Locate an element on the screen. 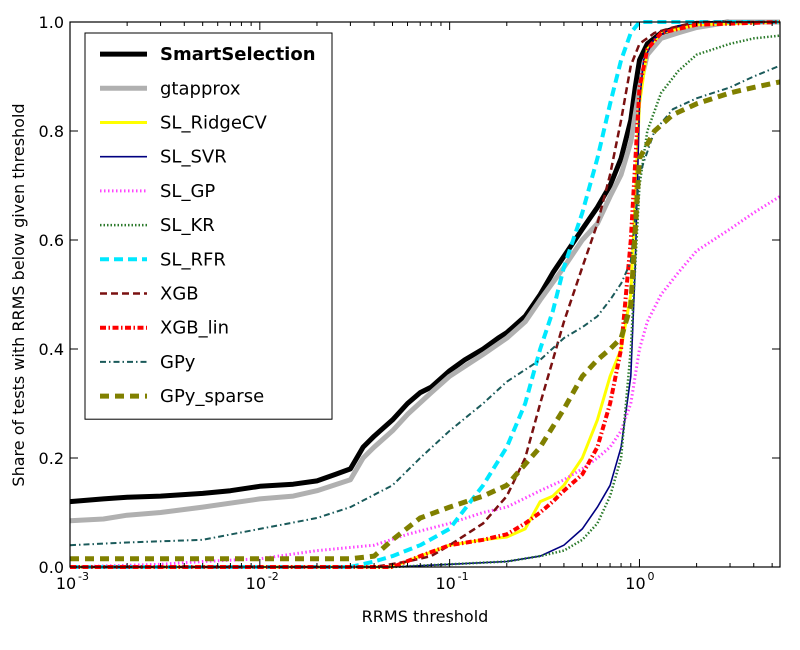  x-tick-label-exponent: 0 is located at coordinates (650, 576).